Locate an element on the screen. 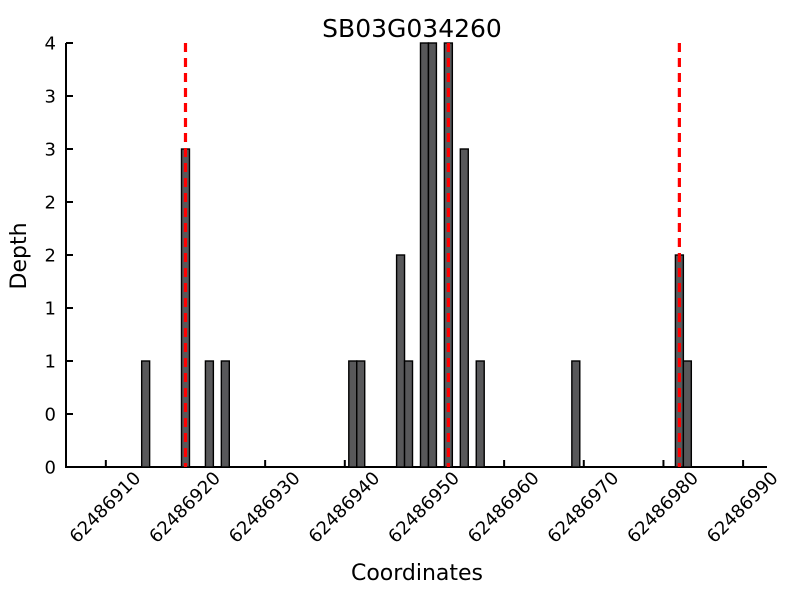 Image resolution: width=800 pixels, height=600 pixels. x-tick-label: 62486920 is located at coordinates (185, 508).